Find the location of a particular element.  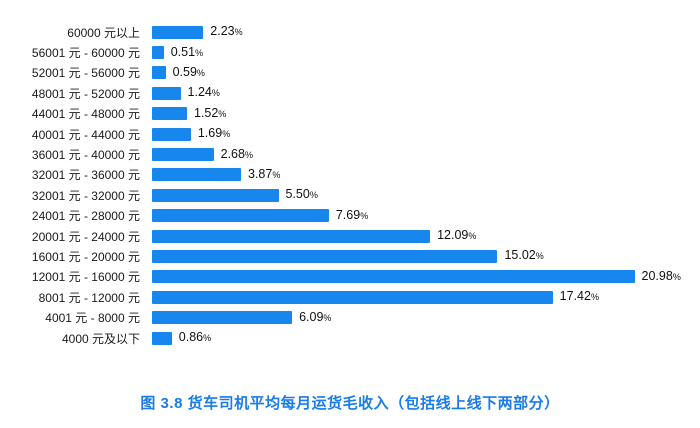

chart-row: 8001 元 - 12000 元 17.42% is located at coordinates (350, 297).